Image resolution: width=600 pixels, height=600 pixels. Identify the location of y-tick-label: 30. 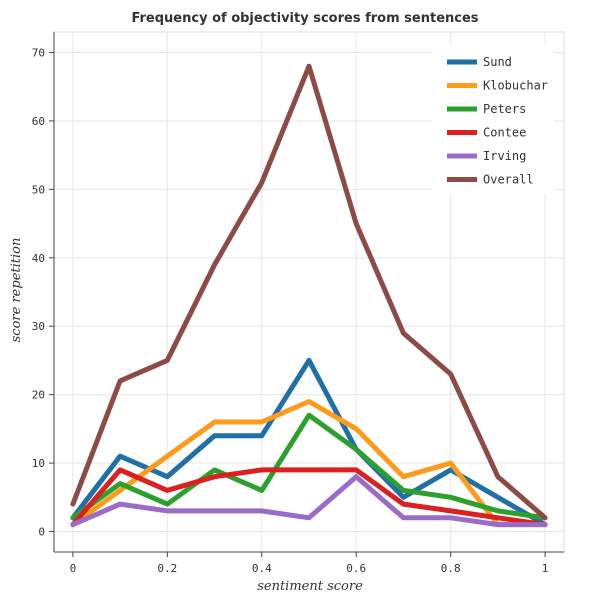
(38, 326).